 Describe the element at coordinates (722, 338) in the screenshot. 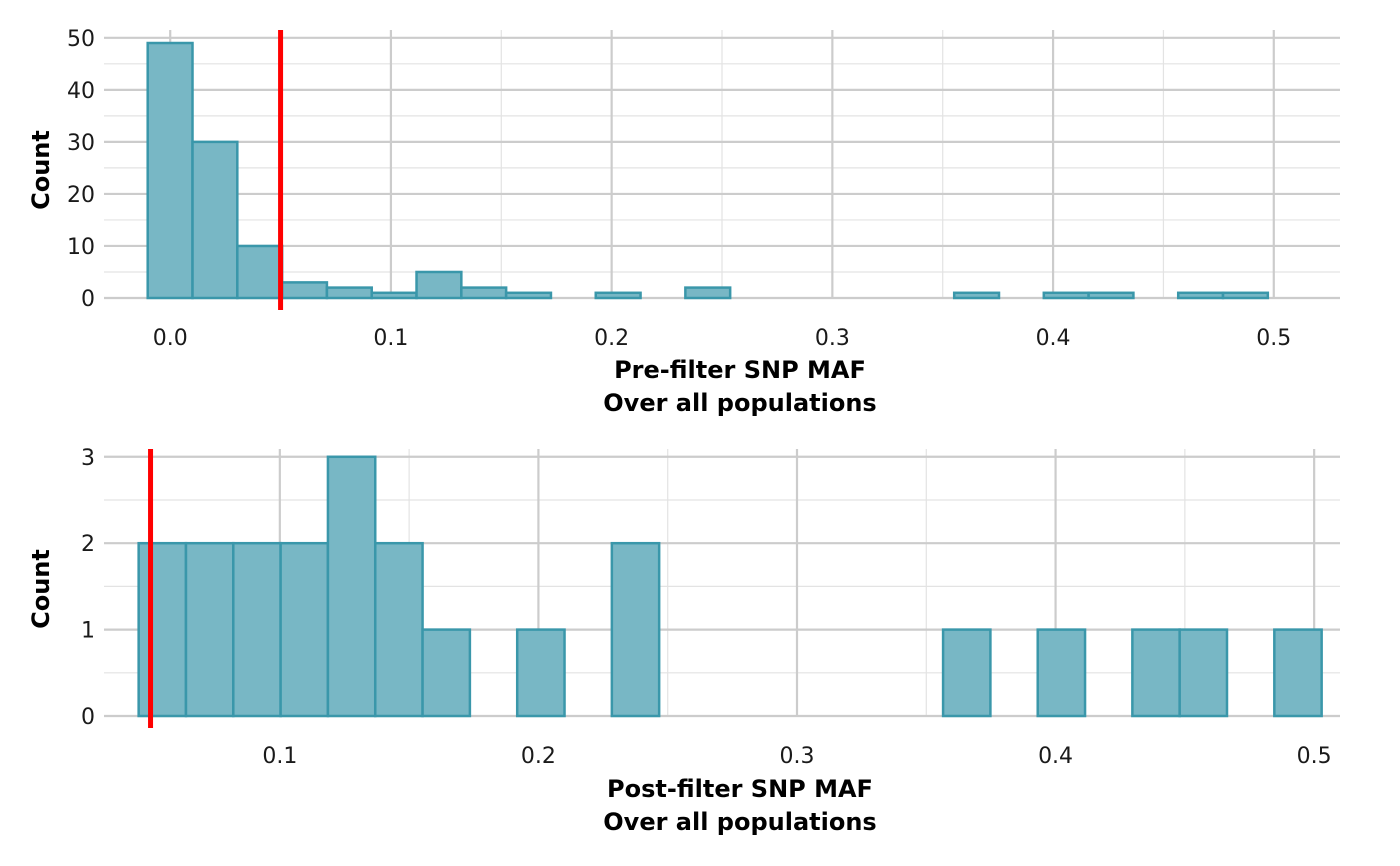

I see `pre-filter-x-ticks: 0.0 0.1 0.2 0.3 0.4 0.5` at that location.